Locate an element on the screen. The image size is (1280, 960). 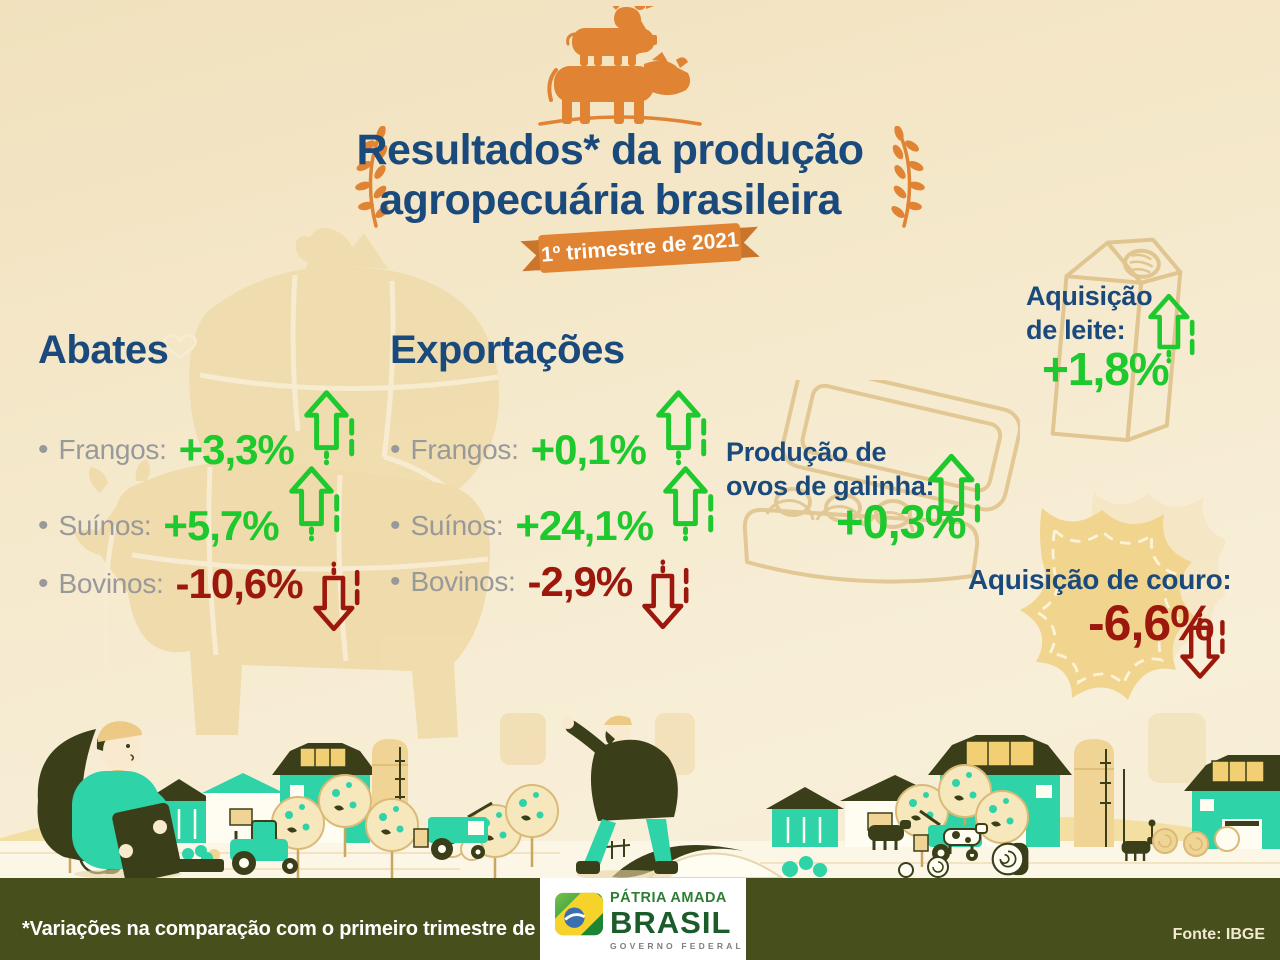
tractor is located at coordinates (264, 847).